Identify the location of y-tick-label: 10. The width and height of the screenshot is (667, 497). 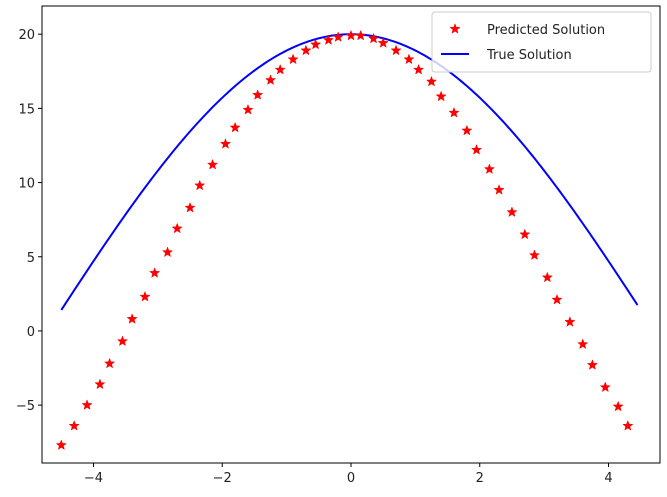
(26, 184).